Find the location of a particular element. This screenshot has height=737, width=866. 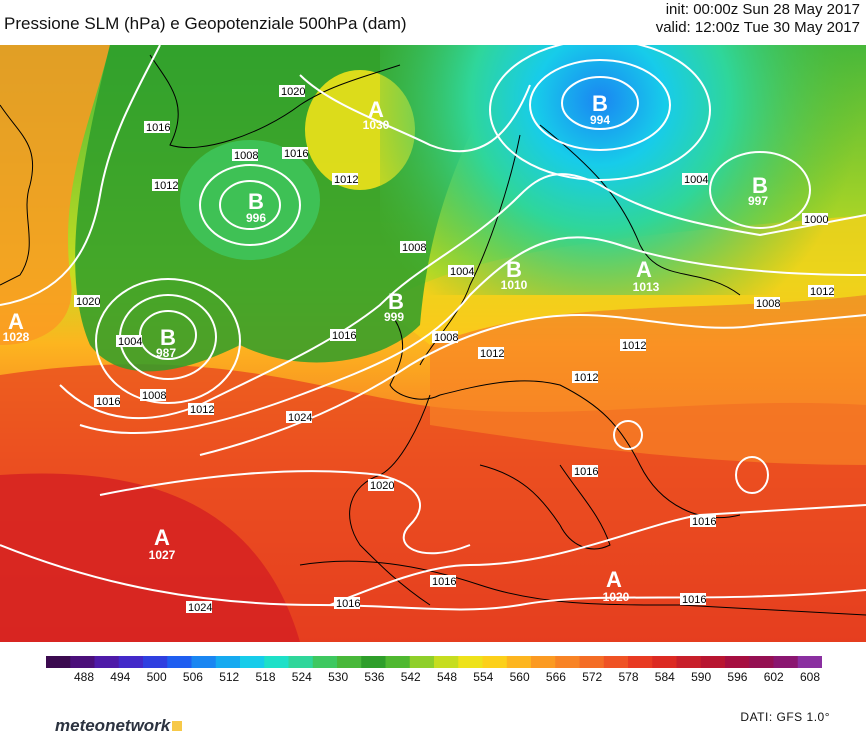

colorbar-tick-label: 578 is located at coordinates (628, 677).